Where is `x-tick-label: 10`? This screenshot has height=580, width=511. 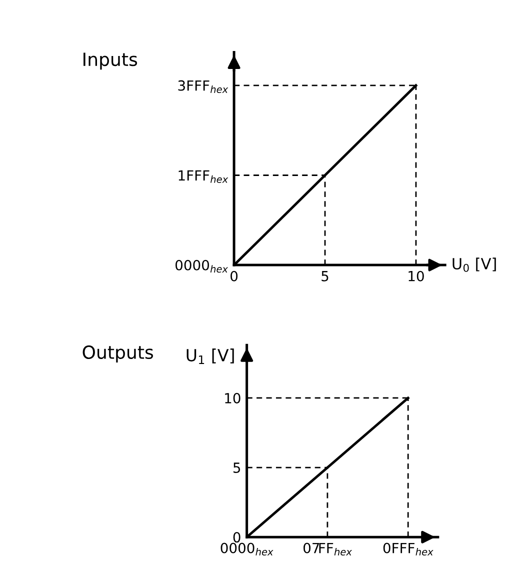
x-tick-label: 10 is located at coordinates (416, 276).